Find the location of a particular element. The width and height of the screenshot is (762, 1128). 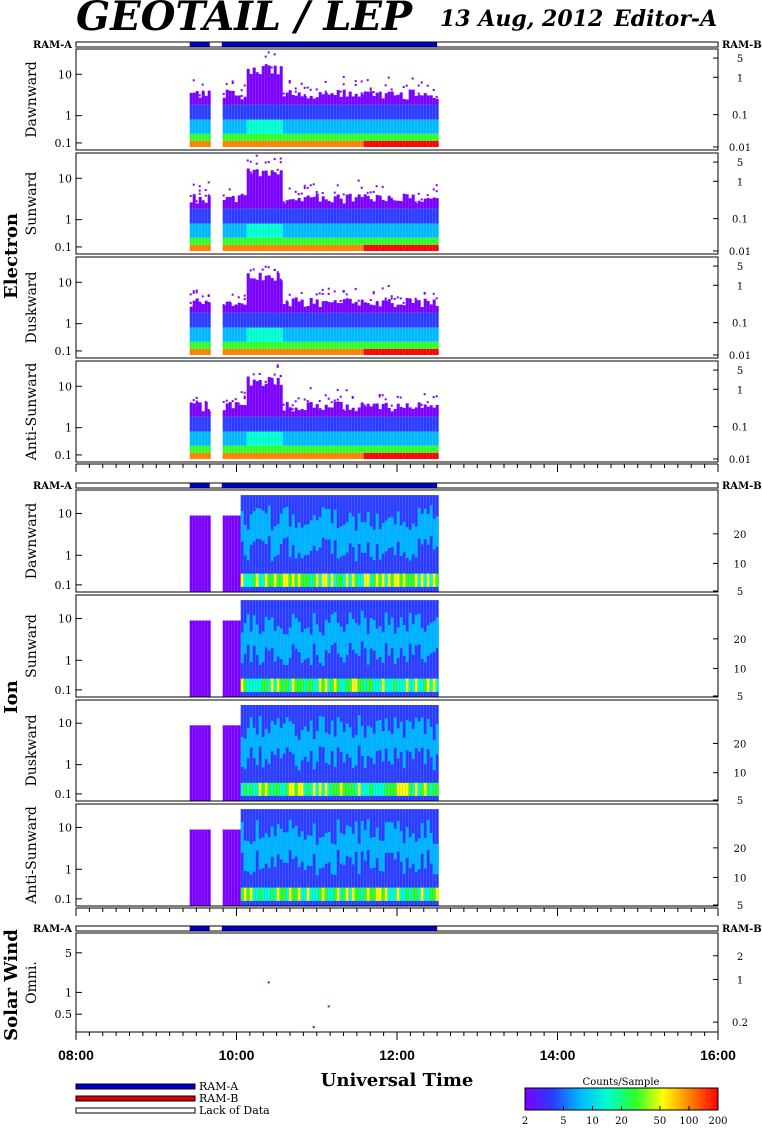

left-tick-label: 0.1 is located at coordinates (64, 794).